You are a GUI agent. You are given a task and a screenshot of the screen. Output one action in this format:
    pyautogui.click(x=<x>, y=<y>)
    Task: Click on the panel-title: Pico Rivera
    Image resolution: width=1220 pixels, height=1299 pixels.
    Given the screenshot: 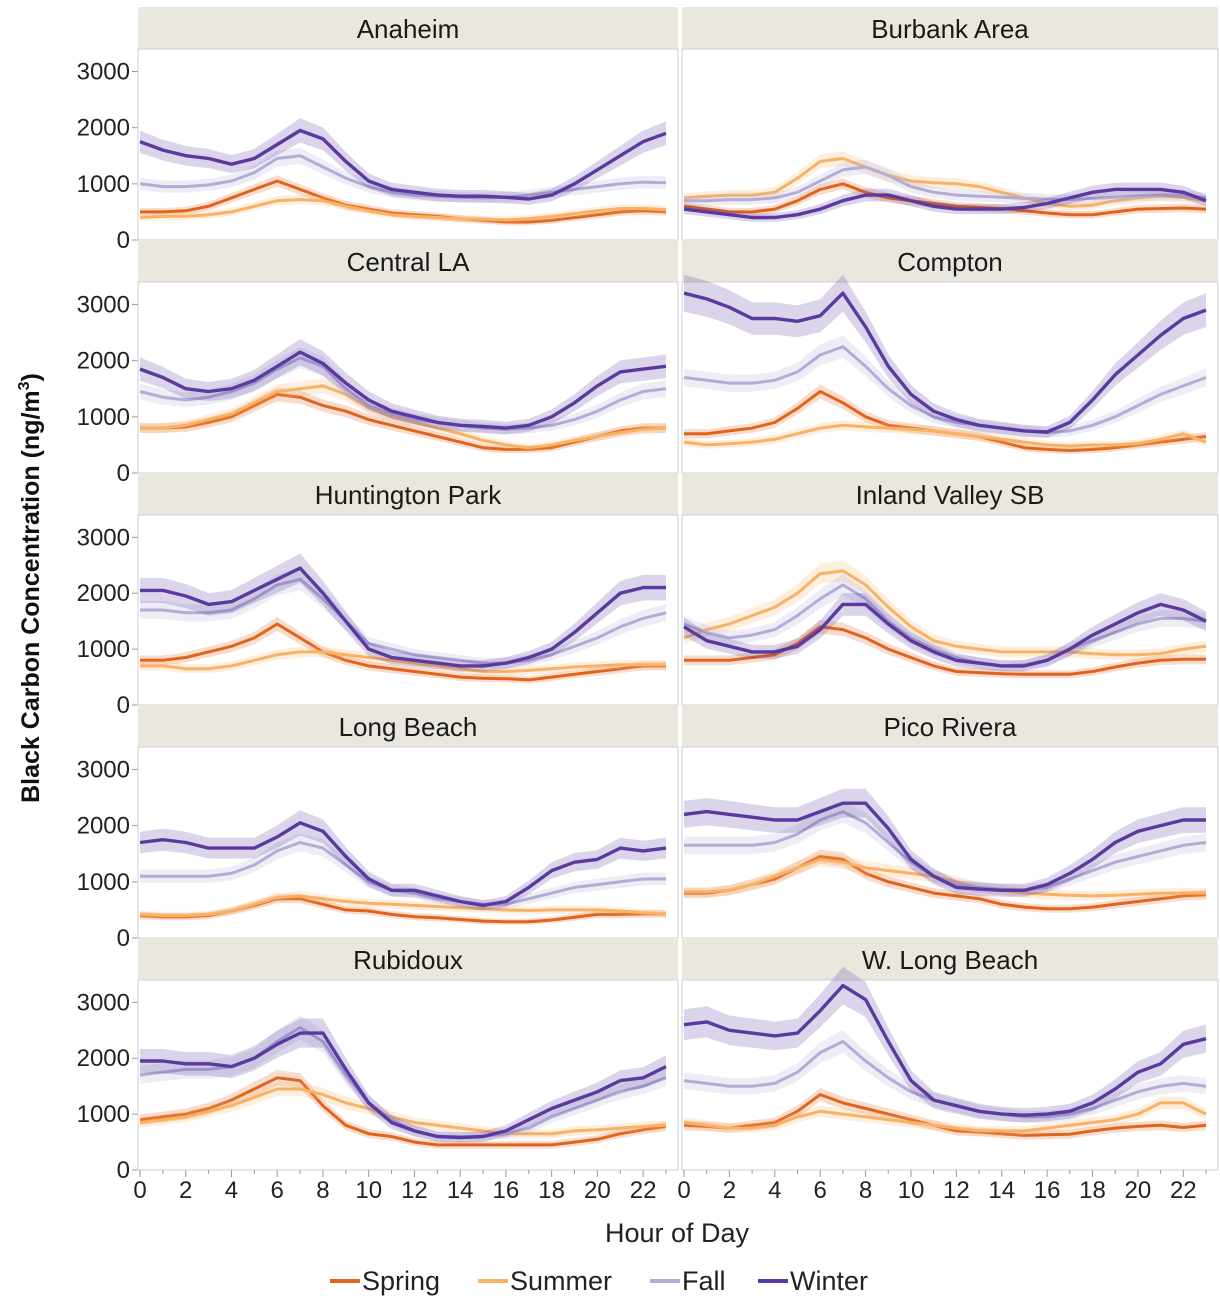 What is the action you would take?
    pyautogui.click(x=950, y=727)
    